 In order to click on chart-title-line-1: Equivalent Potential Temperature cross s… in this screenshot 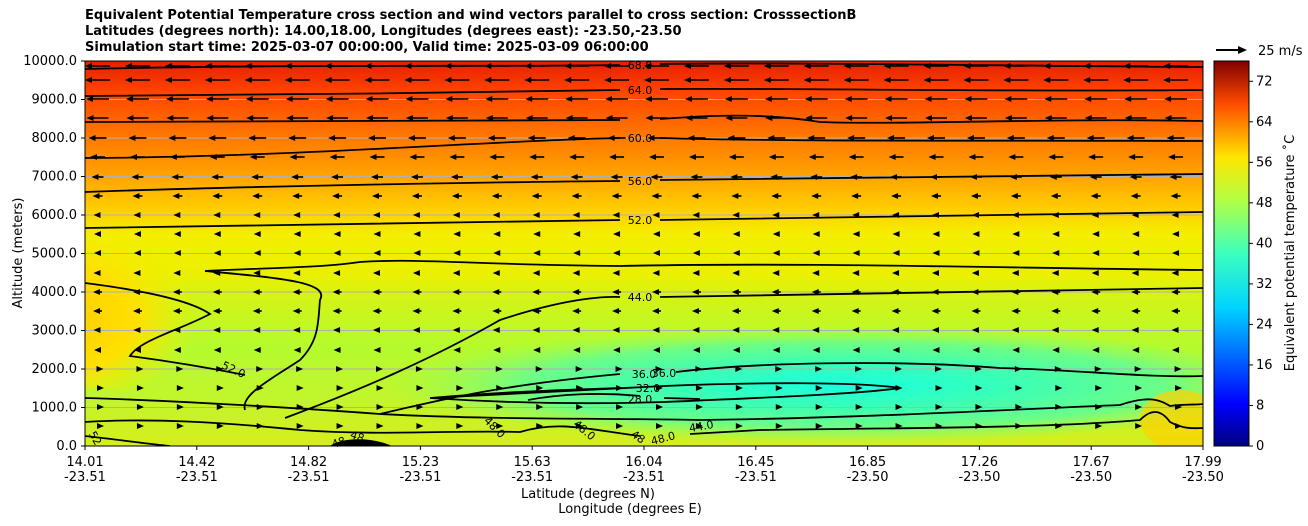, I will do `click(471, 15)`.